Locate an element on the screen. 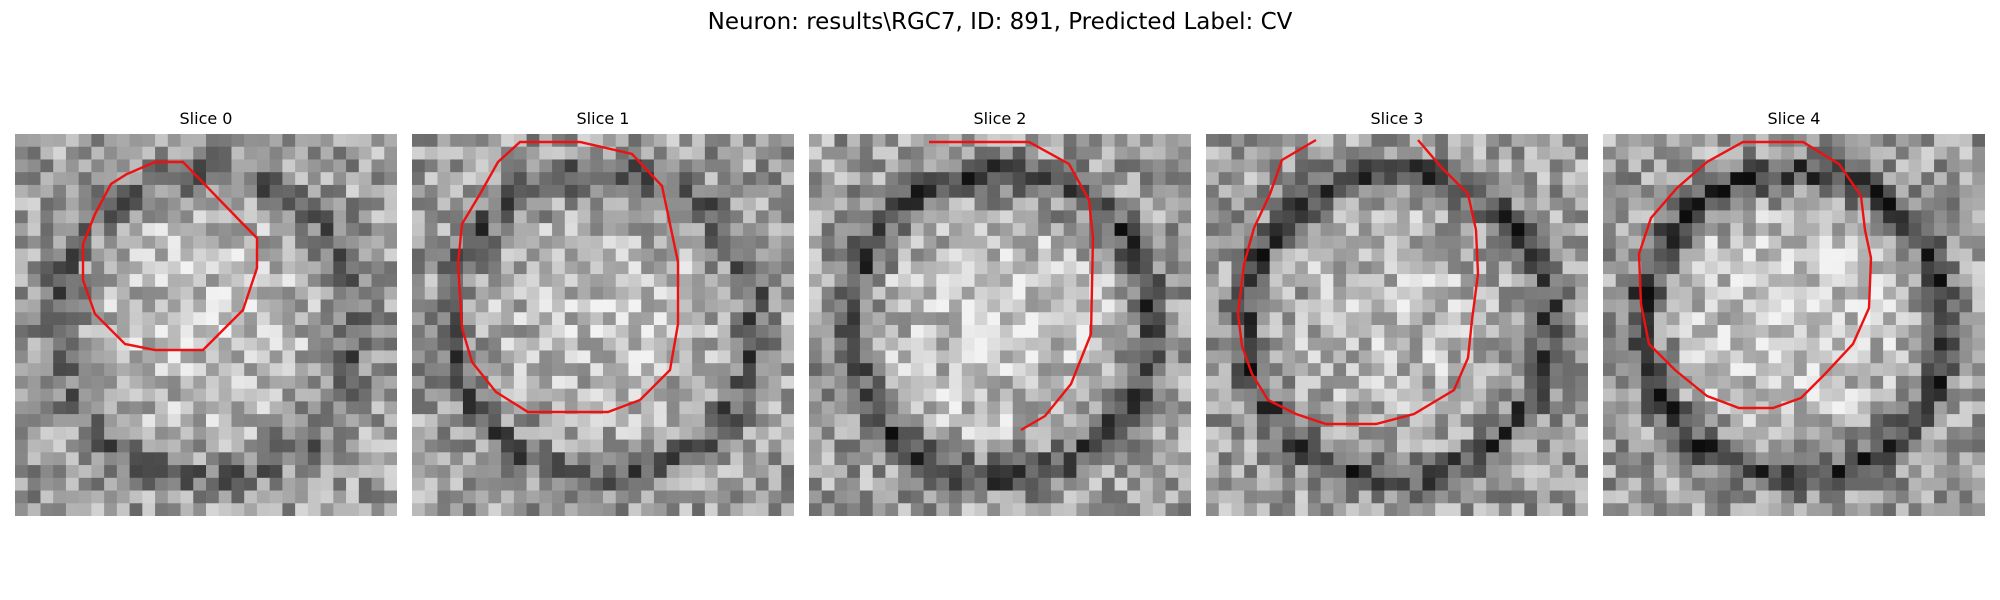 This screenshot has width=2000, height=600. slice-title-0: Slice 0 is located at coordinates (206, 118).